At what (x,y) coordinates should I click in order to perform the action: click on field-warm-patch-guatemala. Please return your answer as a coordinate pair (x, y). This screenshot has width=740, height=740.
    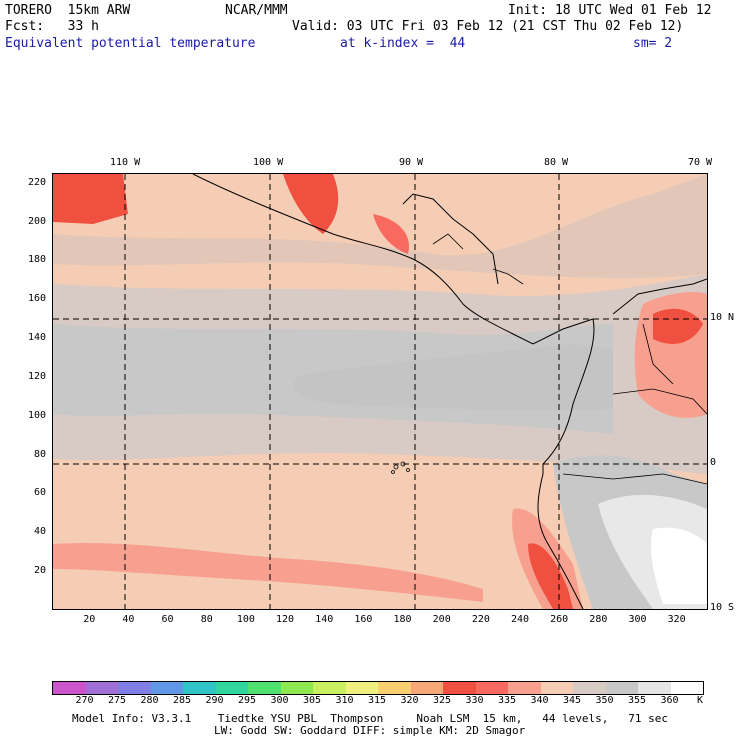
    Looking at the image, I should click on (391, 234).